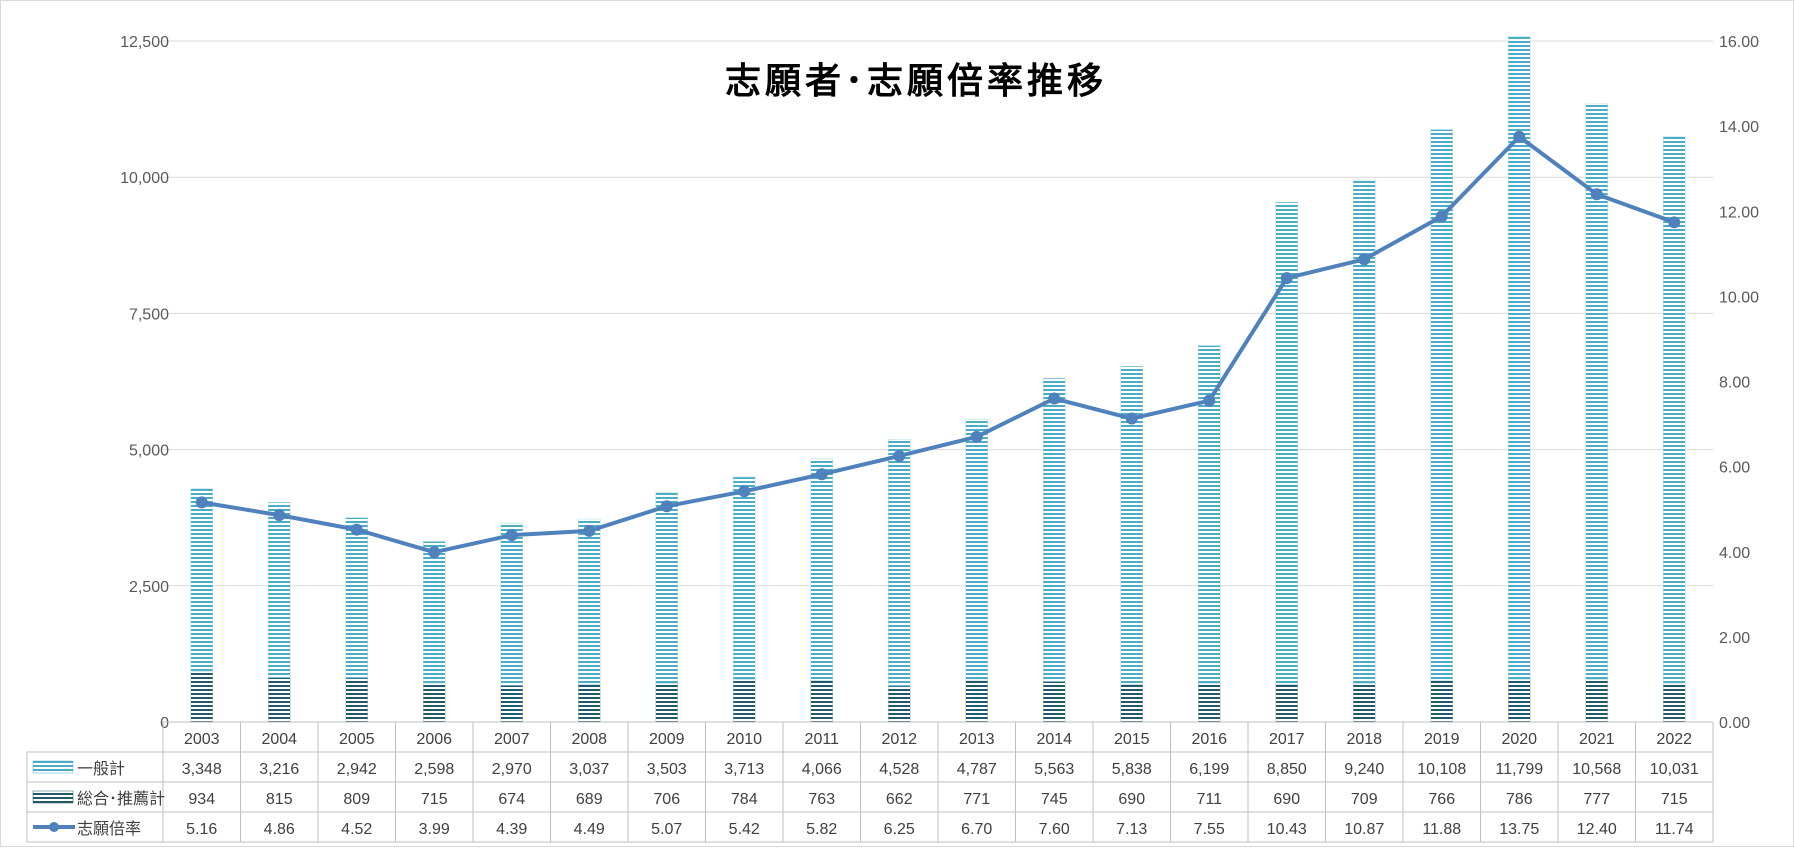 Image resolution: width=1794 pixels, height=848 pixels. I want to click on x-axis-category-label: 2007, so click(512, 739).